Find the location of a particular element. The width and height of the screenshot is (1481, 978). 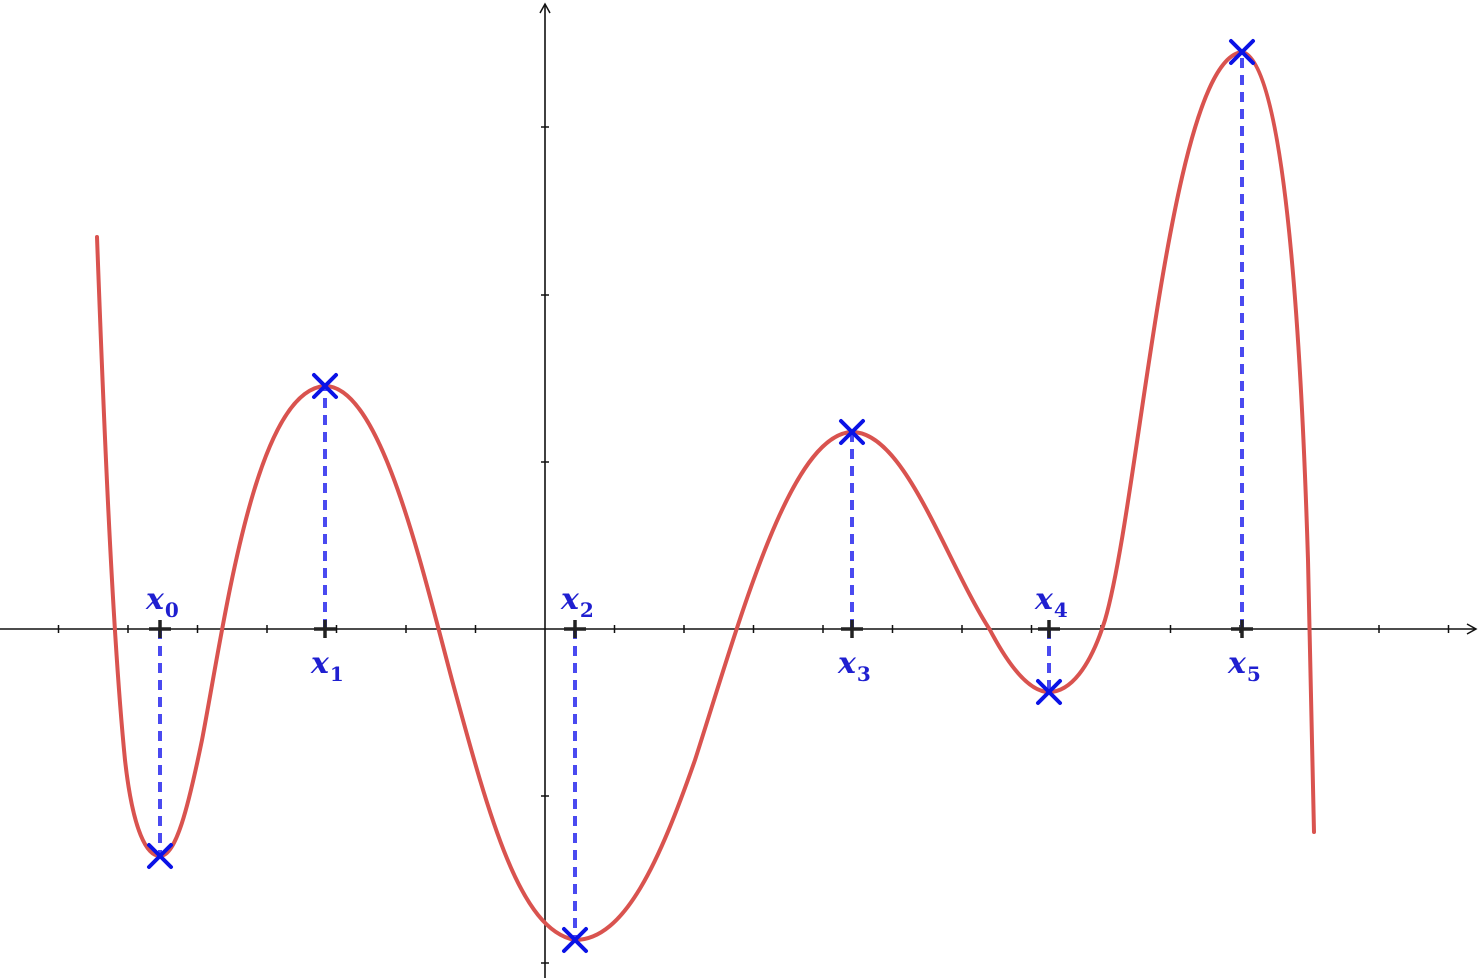

point-label-subscript: 1 is located at coordinates (337, 674).